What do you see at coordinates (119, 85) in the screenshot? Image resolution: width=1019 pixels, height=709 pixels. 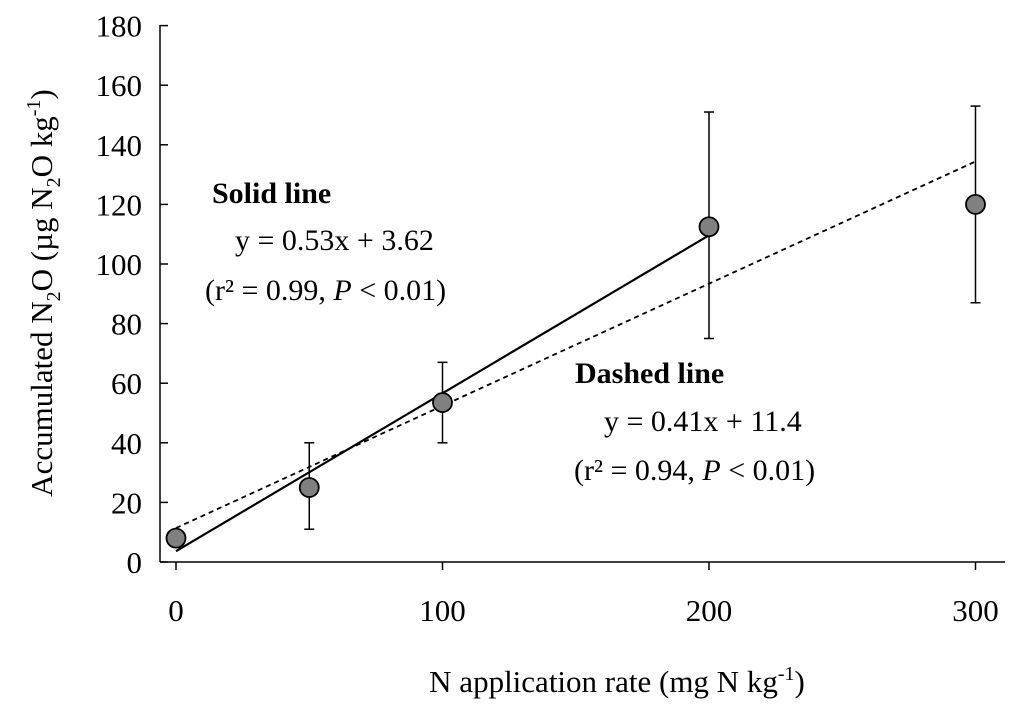 I see `y-tick-label: 160` at bounding box center [119, 85].